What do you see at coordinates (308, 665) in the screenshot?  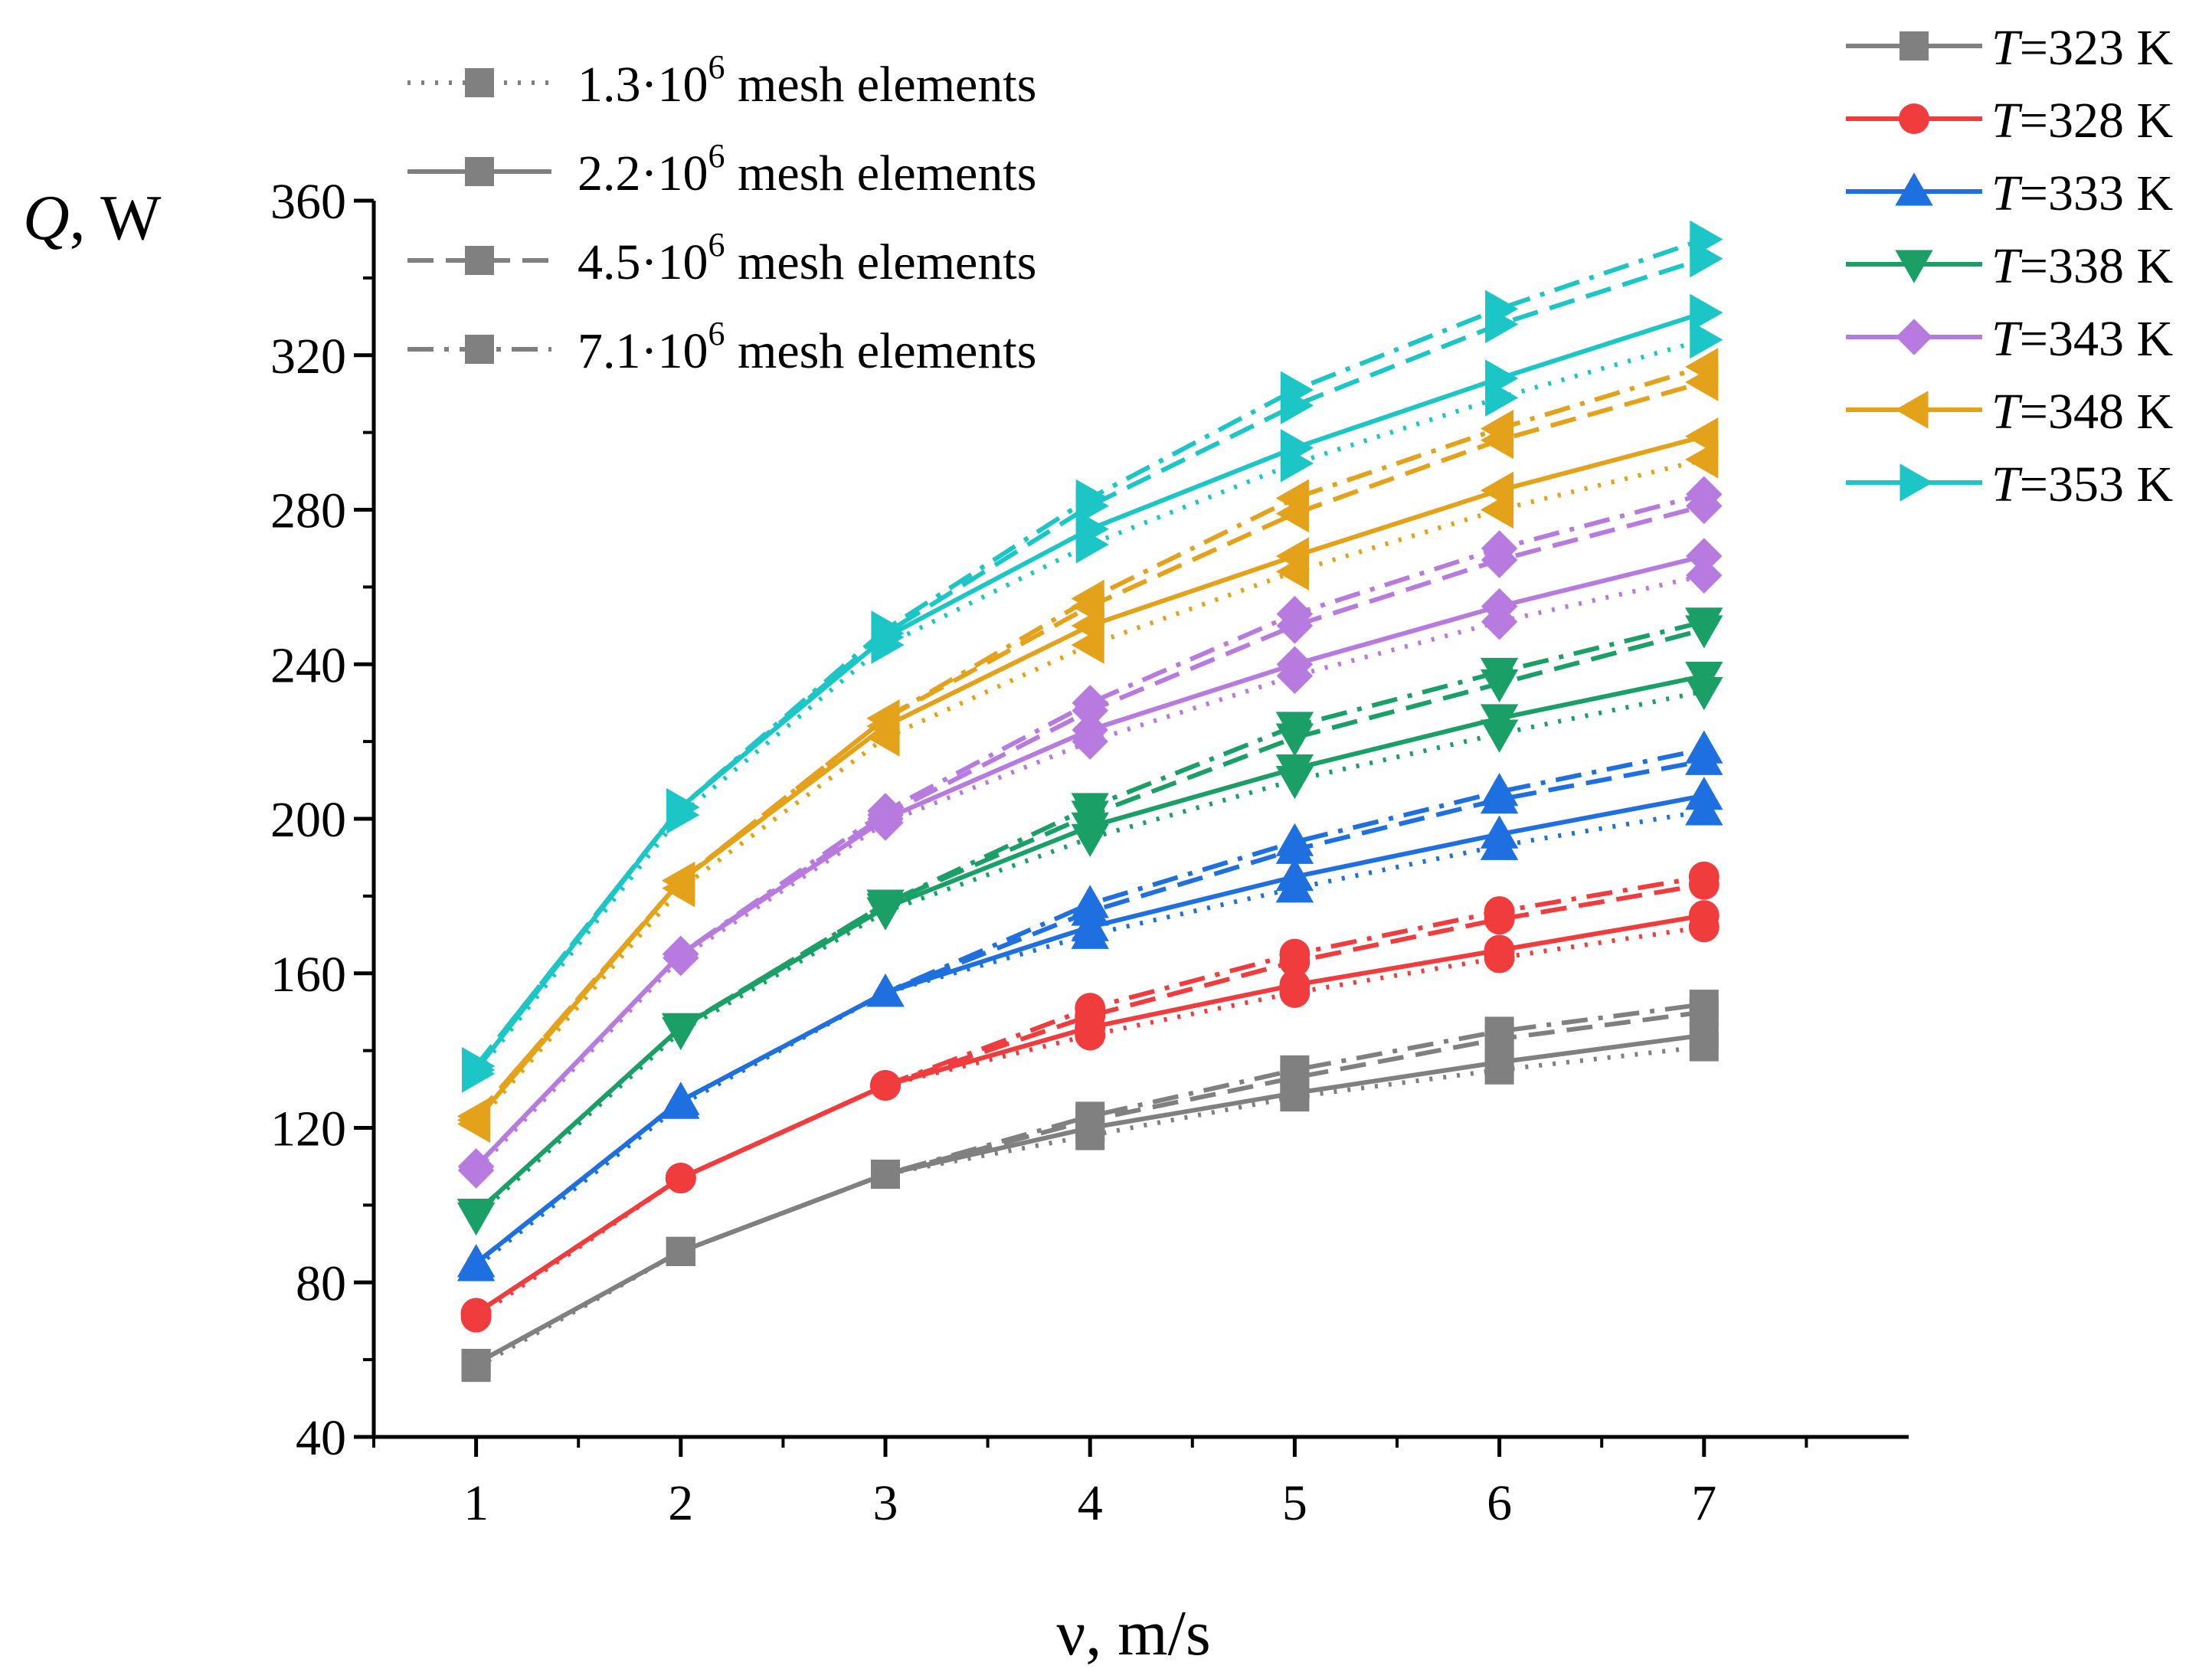 I see `y-tick-label: 240` at bounding box center [308, 665].